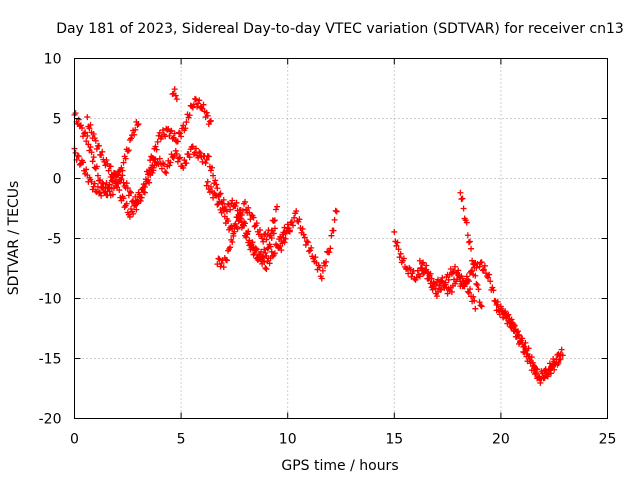  What do you see at coordinates (14, 238) in the screenshot?
I see `y-axis-label: SDTVAR / TECUs` at bounding box center [14, 238].